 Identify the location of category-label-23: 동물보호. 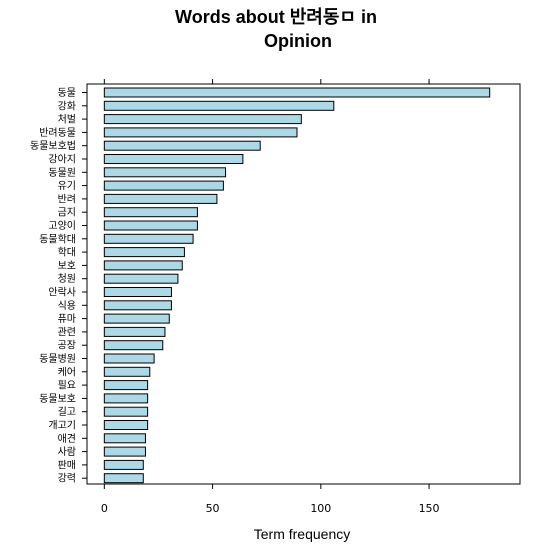
(57, 399).